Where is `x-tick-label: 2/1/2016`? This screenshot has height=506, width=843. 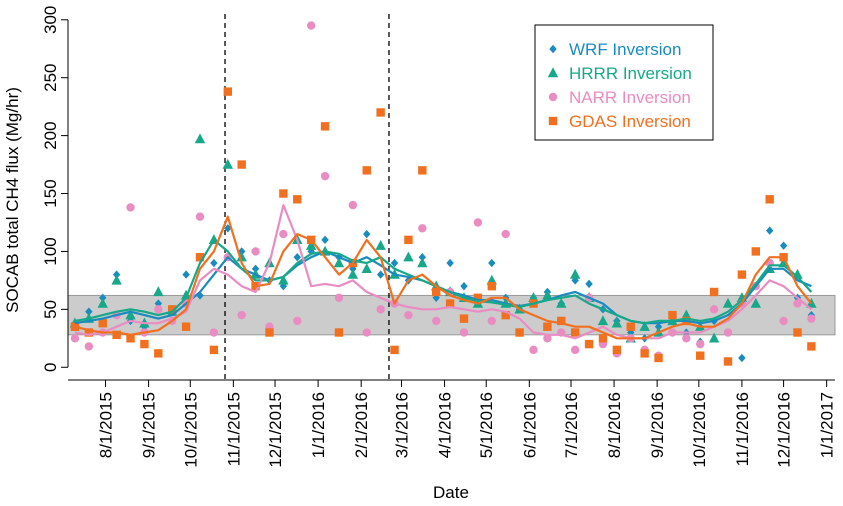
x-tick-label: 2/1/2016 is located at coordinates (361, 425).